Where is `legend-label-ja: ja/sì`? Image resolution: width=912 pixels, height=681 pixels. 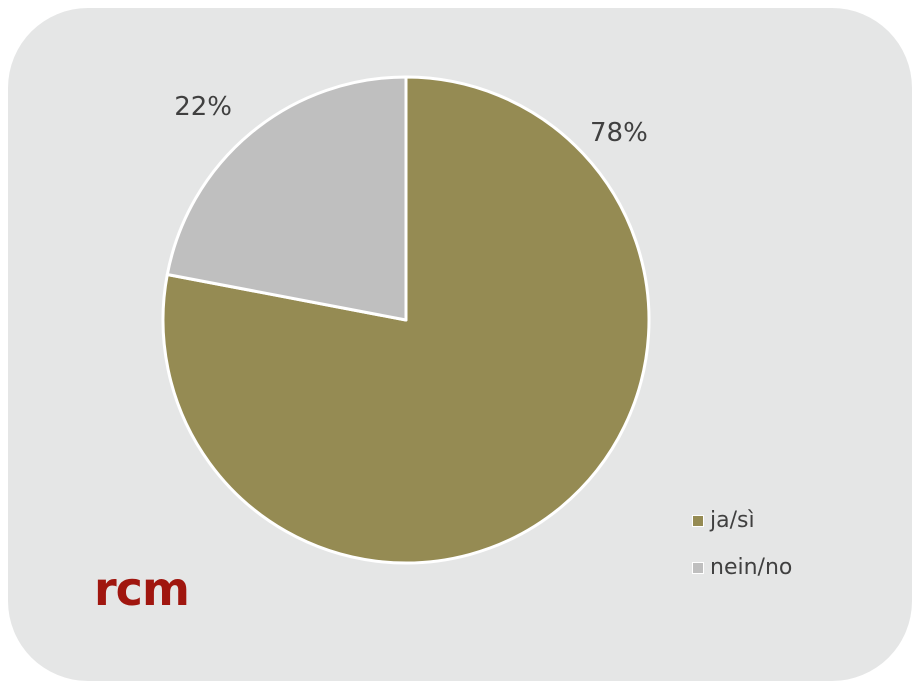
legend-label-ja: ja/sì is located at coordinates (732, 520).